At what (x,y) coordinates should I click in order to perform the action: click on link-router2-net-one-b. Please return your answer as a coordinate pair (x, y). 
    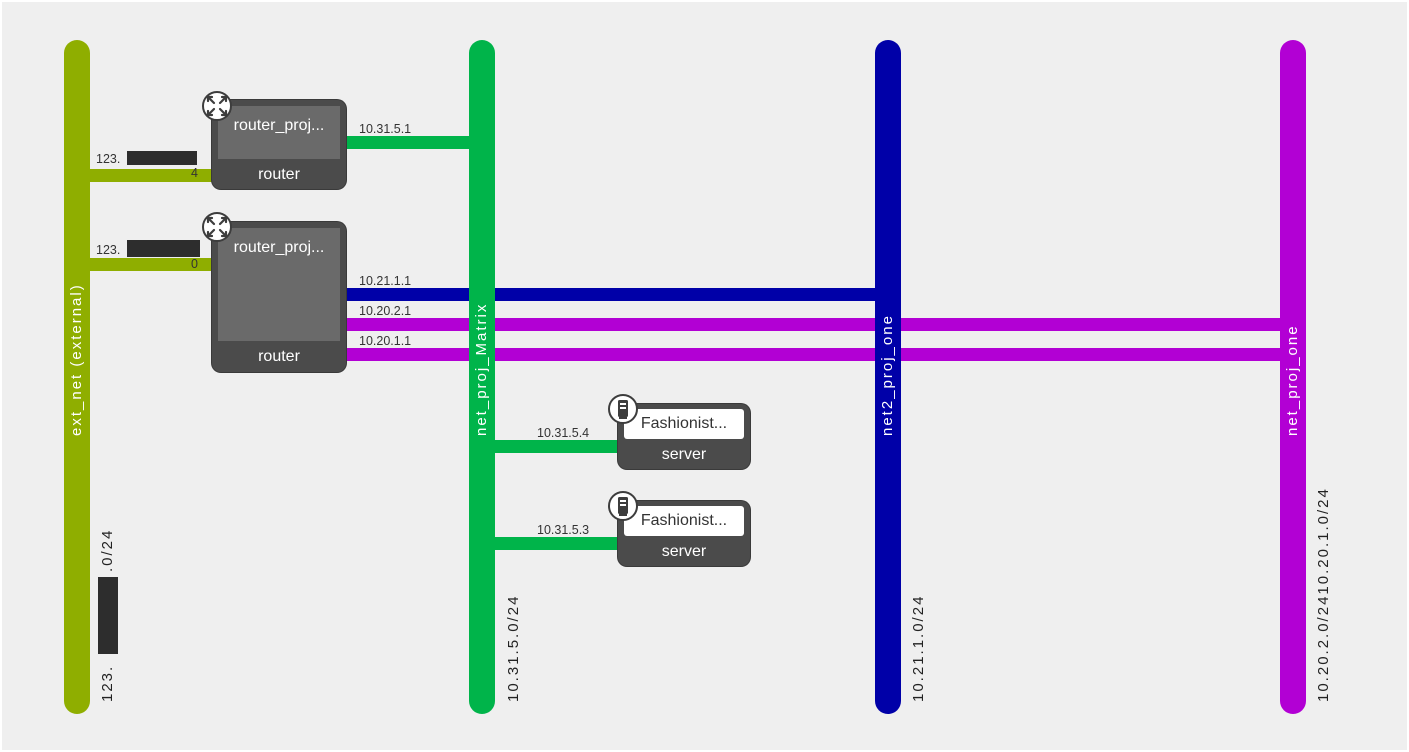
    Looking at the image, I should click on (818, 354).